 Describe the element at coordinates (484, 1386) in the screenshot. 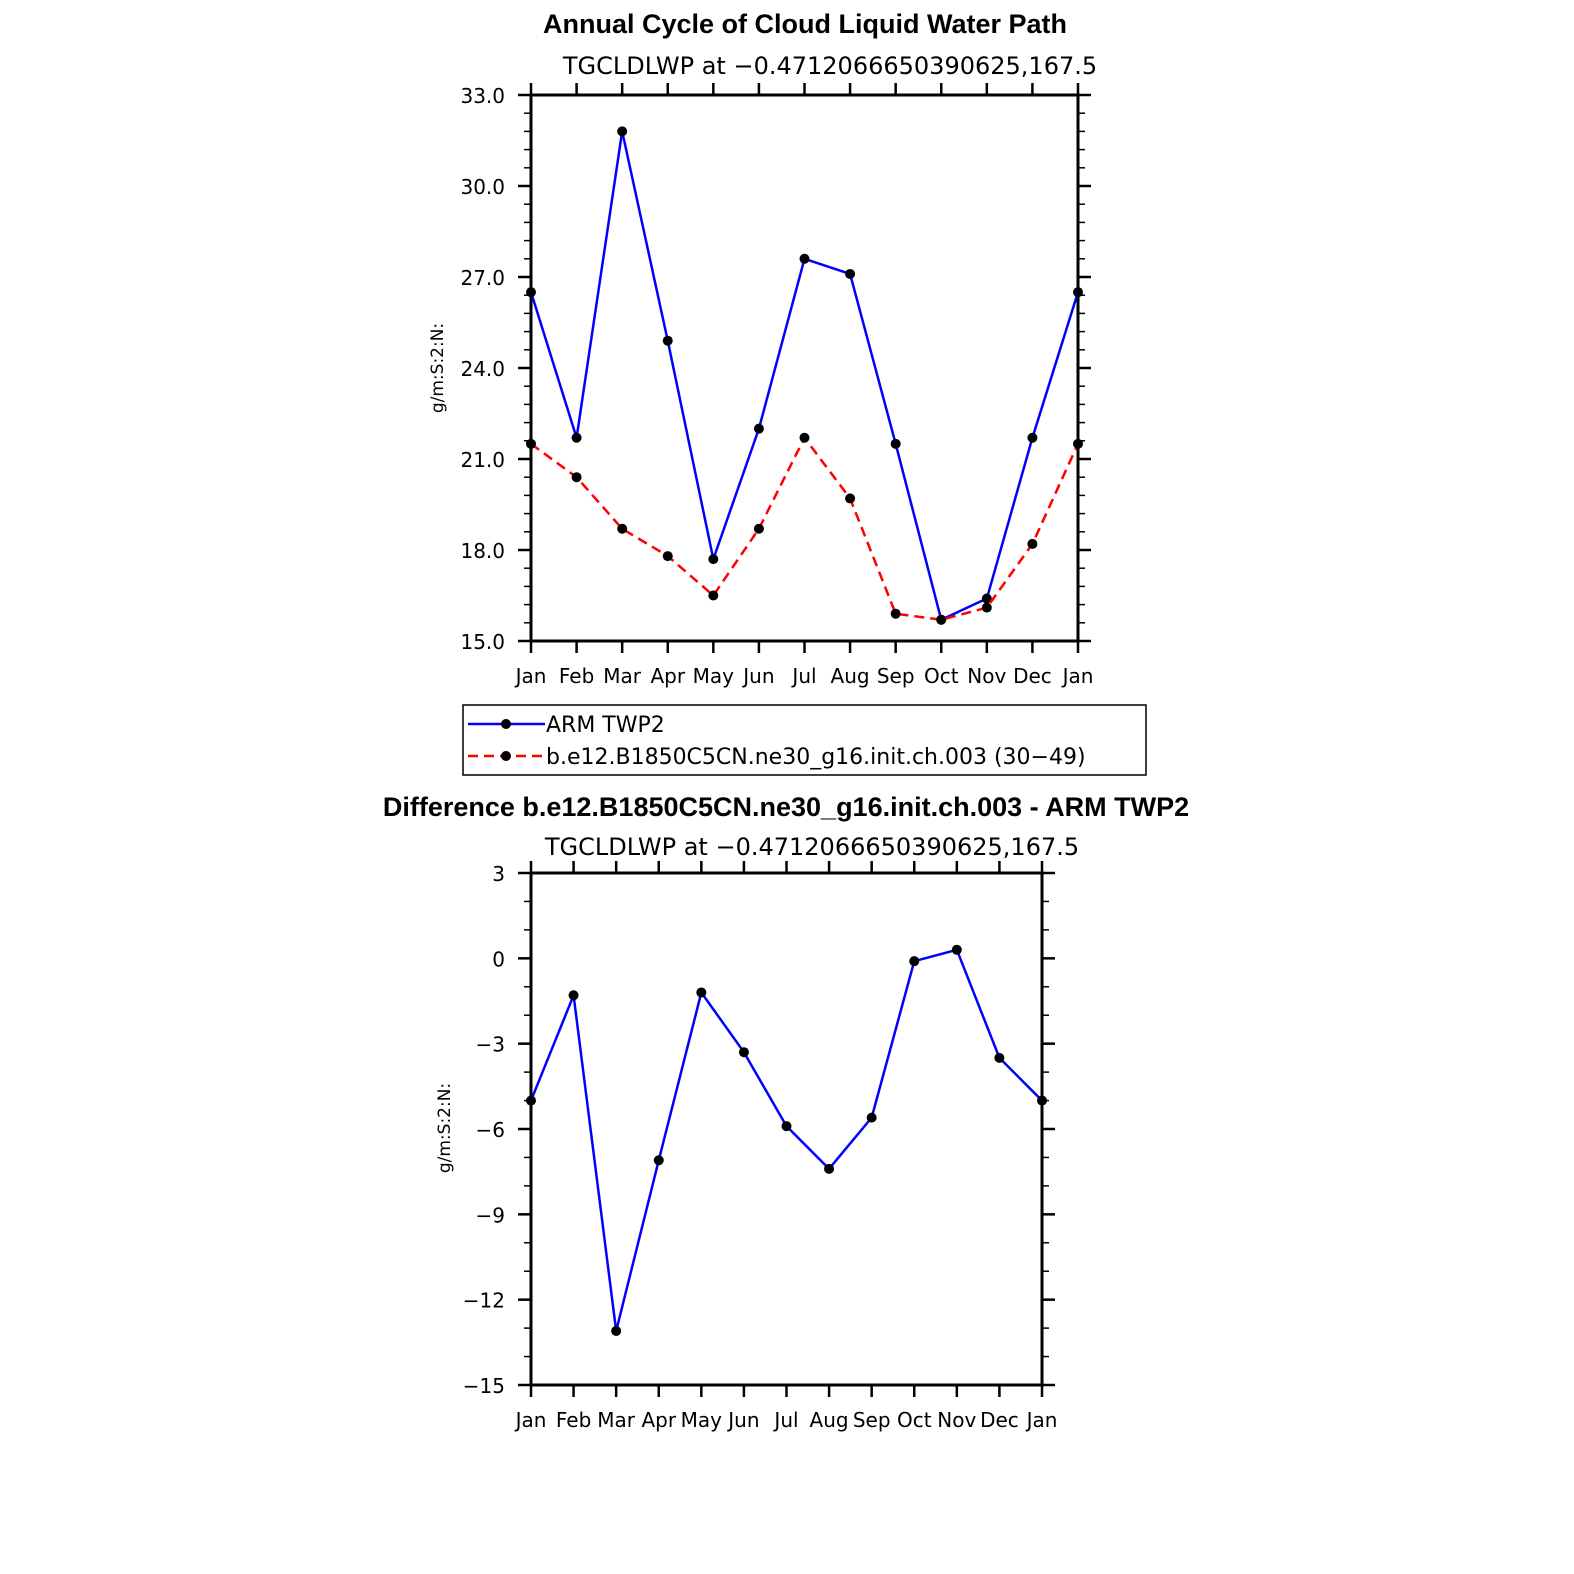

I see `bottom-ytick-label: −15` at that location.